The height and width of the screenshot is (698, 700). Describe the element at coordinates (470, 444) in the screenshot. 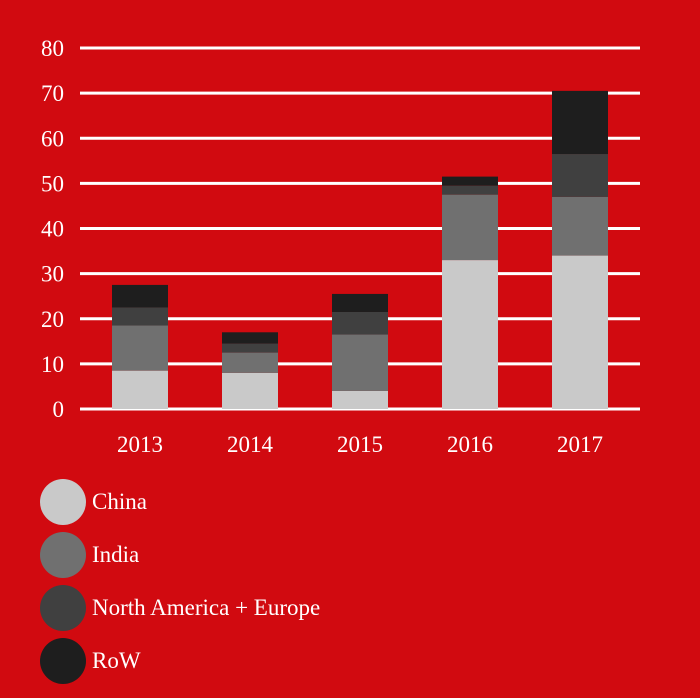

I see `x-tick-label: 2016` at that location.